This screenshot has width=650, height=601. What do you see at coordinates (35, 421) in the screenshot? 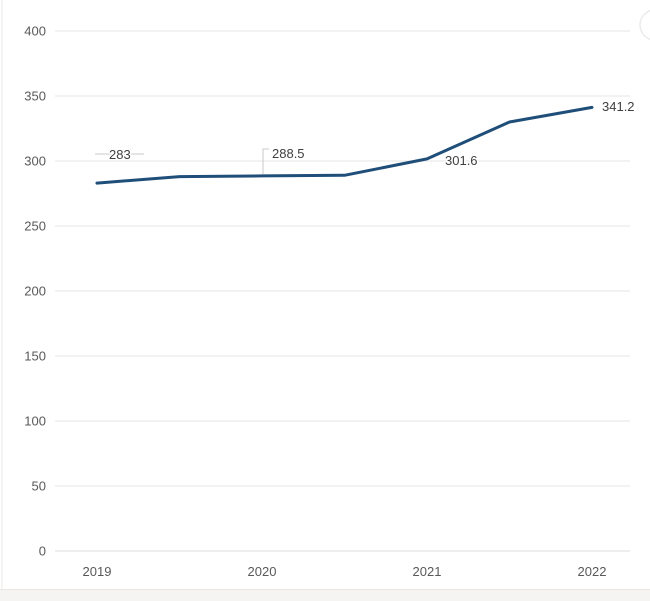
I see `y-tick-label: 100` at bounding box center [35, 421].